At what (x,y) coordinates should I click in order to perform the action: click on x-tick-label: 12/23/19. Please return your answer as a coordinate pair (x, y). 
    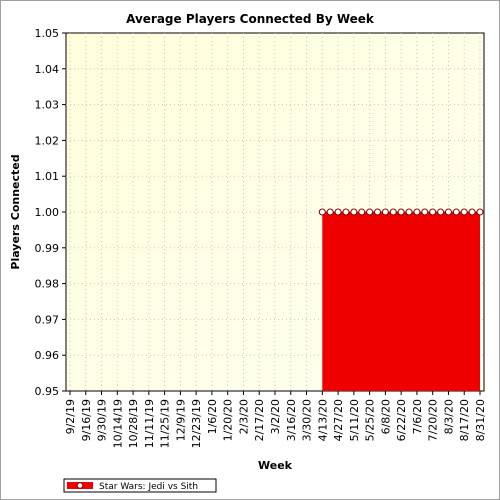
    Looking at the image, I should click on (196, 423).